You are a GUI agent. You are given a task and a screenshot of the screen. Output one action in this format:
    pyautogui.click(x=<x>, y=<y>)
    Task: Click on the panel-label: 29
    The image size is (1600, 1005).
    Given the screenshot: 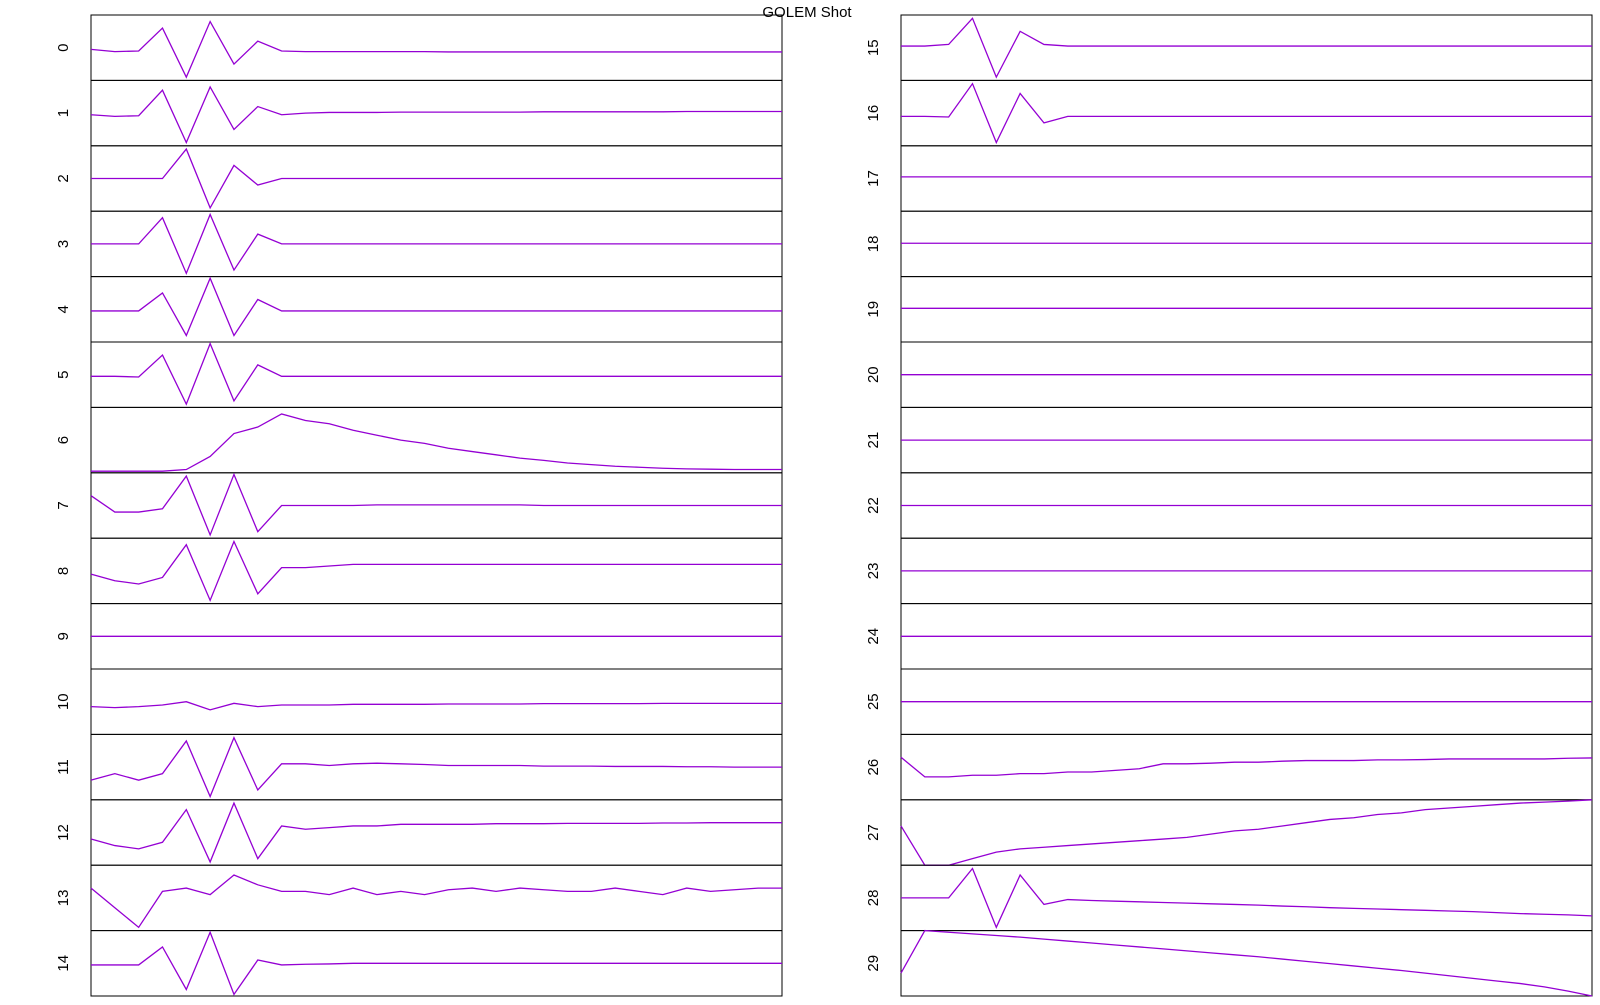 What is the action you would take?
    pyautogui.click(x=873, y=963)
    